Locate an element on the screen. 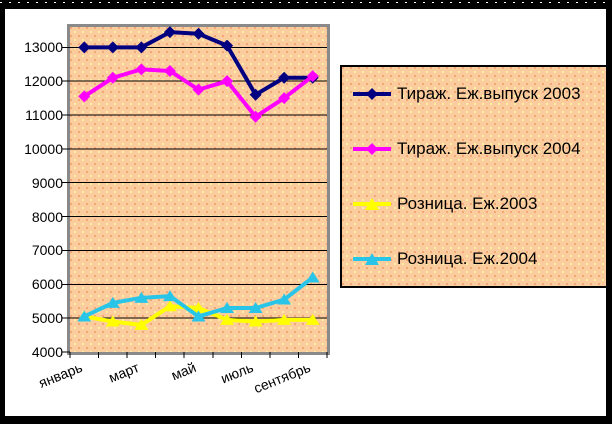 The image size is (612, 424). y-tick-label: 6000 is located at coordinates (47, 284).